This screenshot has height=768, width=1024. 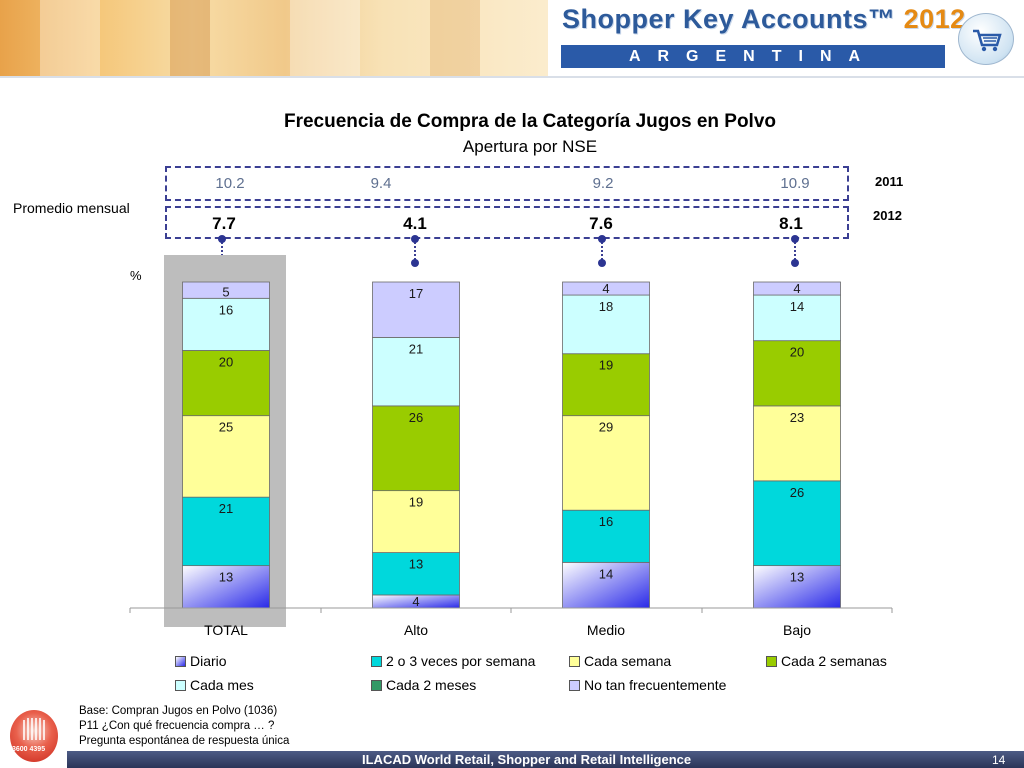 What do you see at coordinates (416, 348) in the screenshot?
I see `segment-value-label: 21` at bounding box center [416, 348].